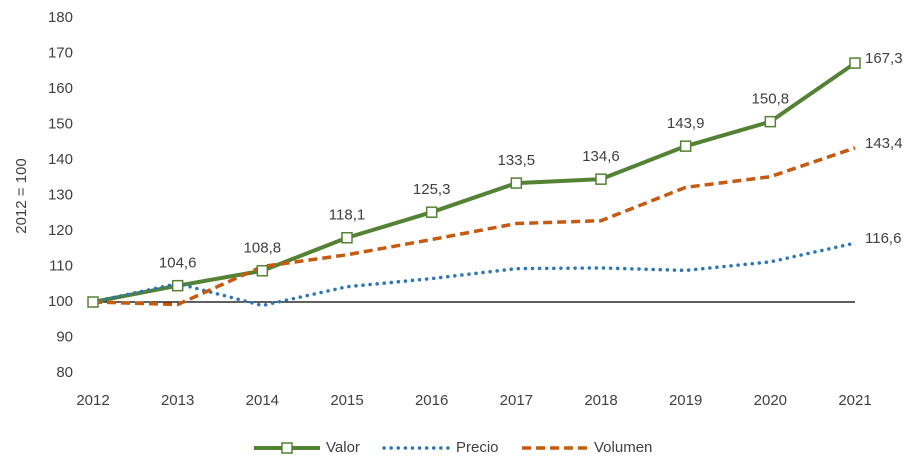  What do you see at coordinates (263, 248) in the screenshot?
I see `data-label: 108,8` at bounding box center [263, 248].